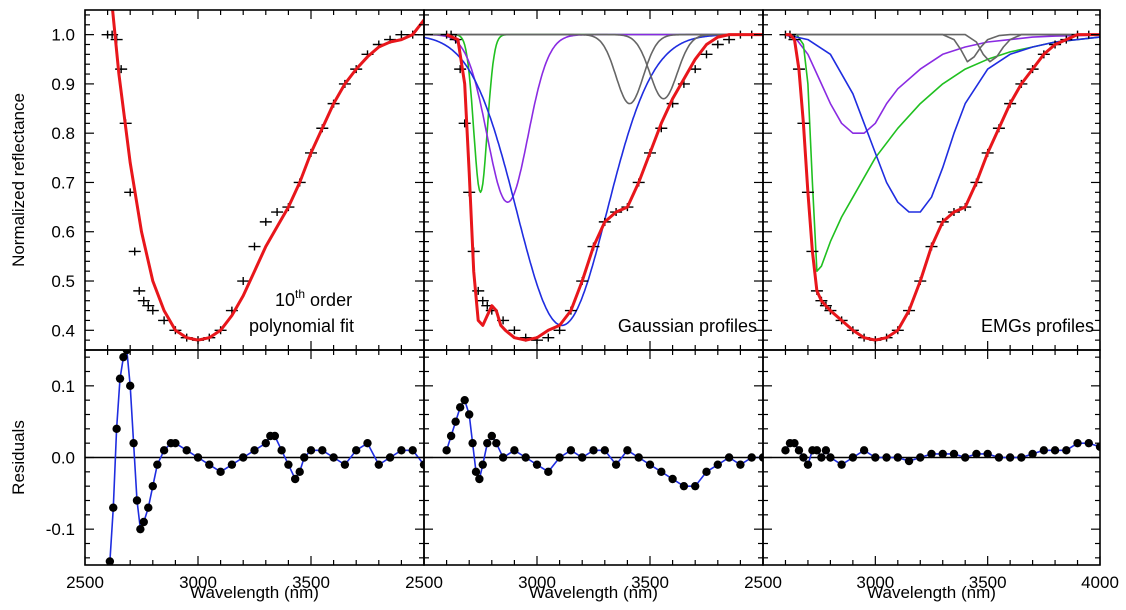 This screenshot has height=610, width=1126. Describe the element at coordinates (931, 475) in the screenshot. I see `panel-emg-residuals: 2500 3000 3500 4000 Wavelength (nm)` at that location.